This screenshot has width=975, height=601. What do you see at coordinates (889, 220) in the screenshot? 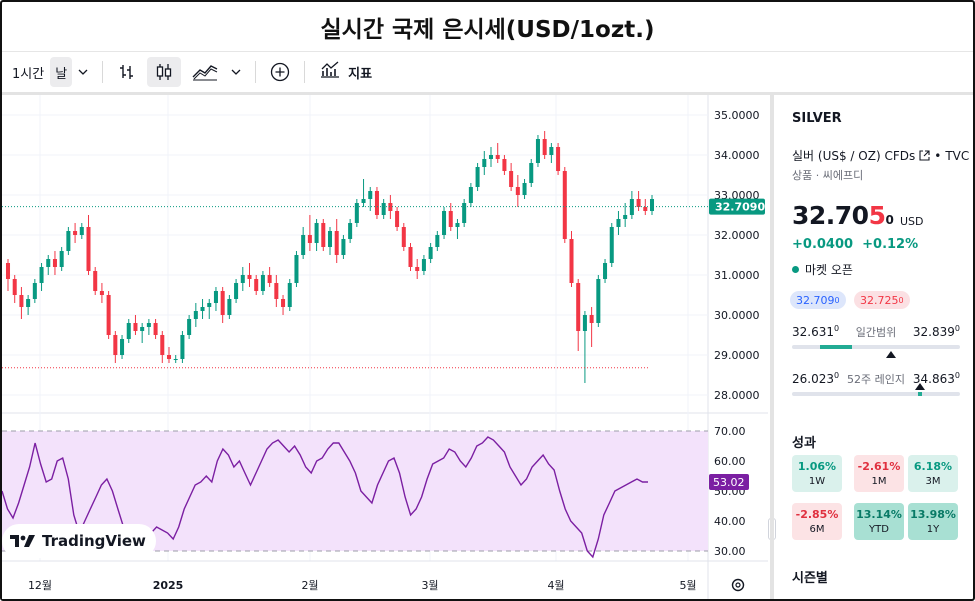
I see `last-price-sup: 0` at bounding box center [889, 220].